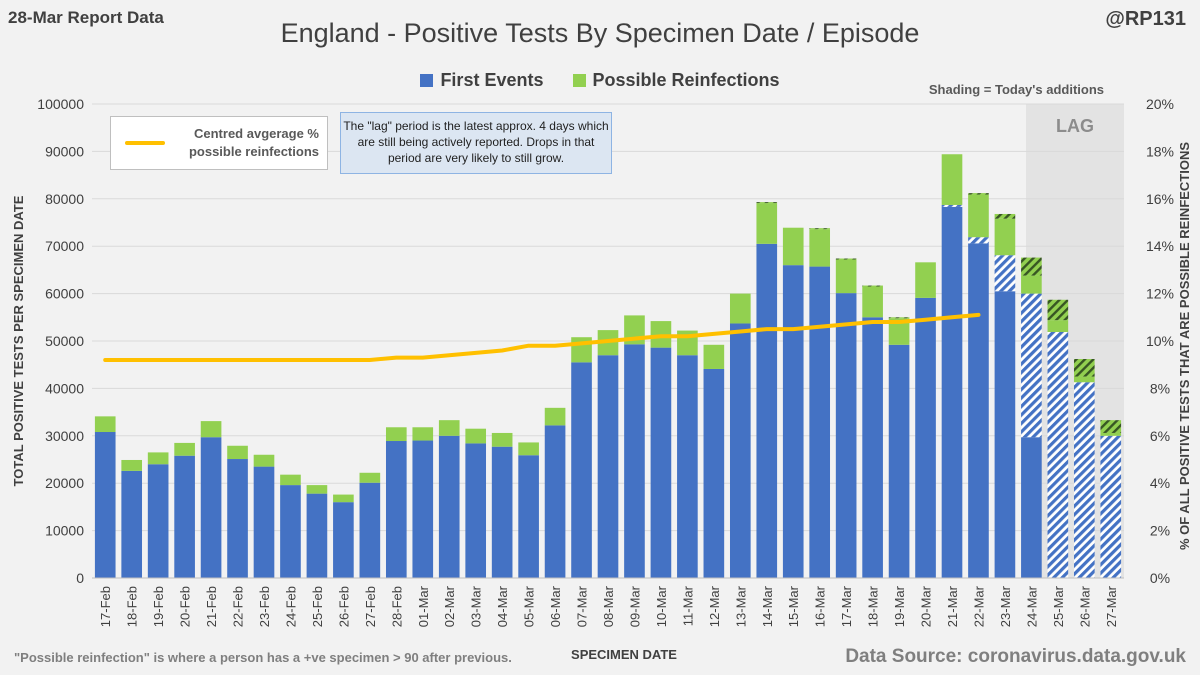 This screenshot has height=675, width=1200. Describe the element at coordinates (86, 17) in the screenshot. I see `report-date: 28-Mar Report Data` at that location.